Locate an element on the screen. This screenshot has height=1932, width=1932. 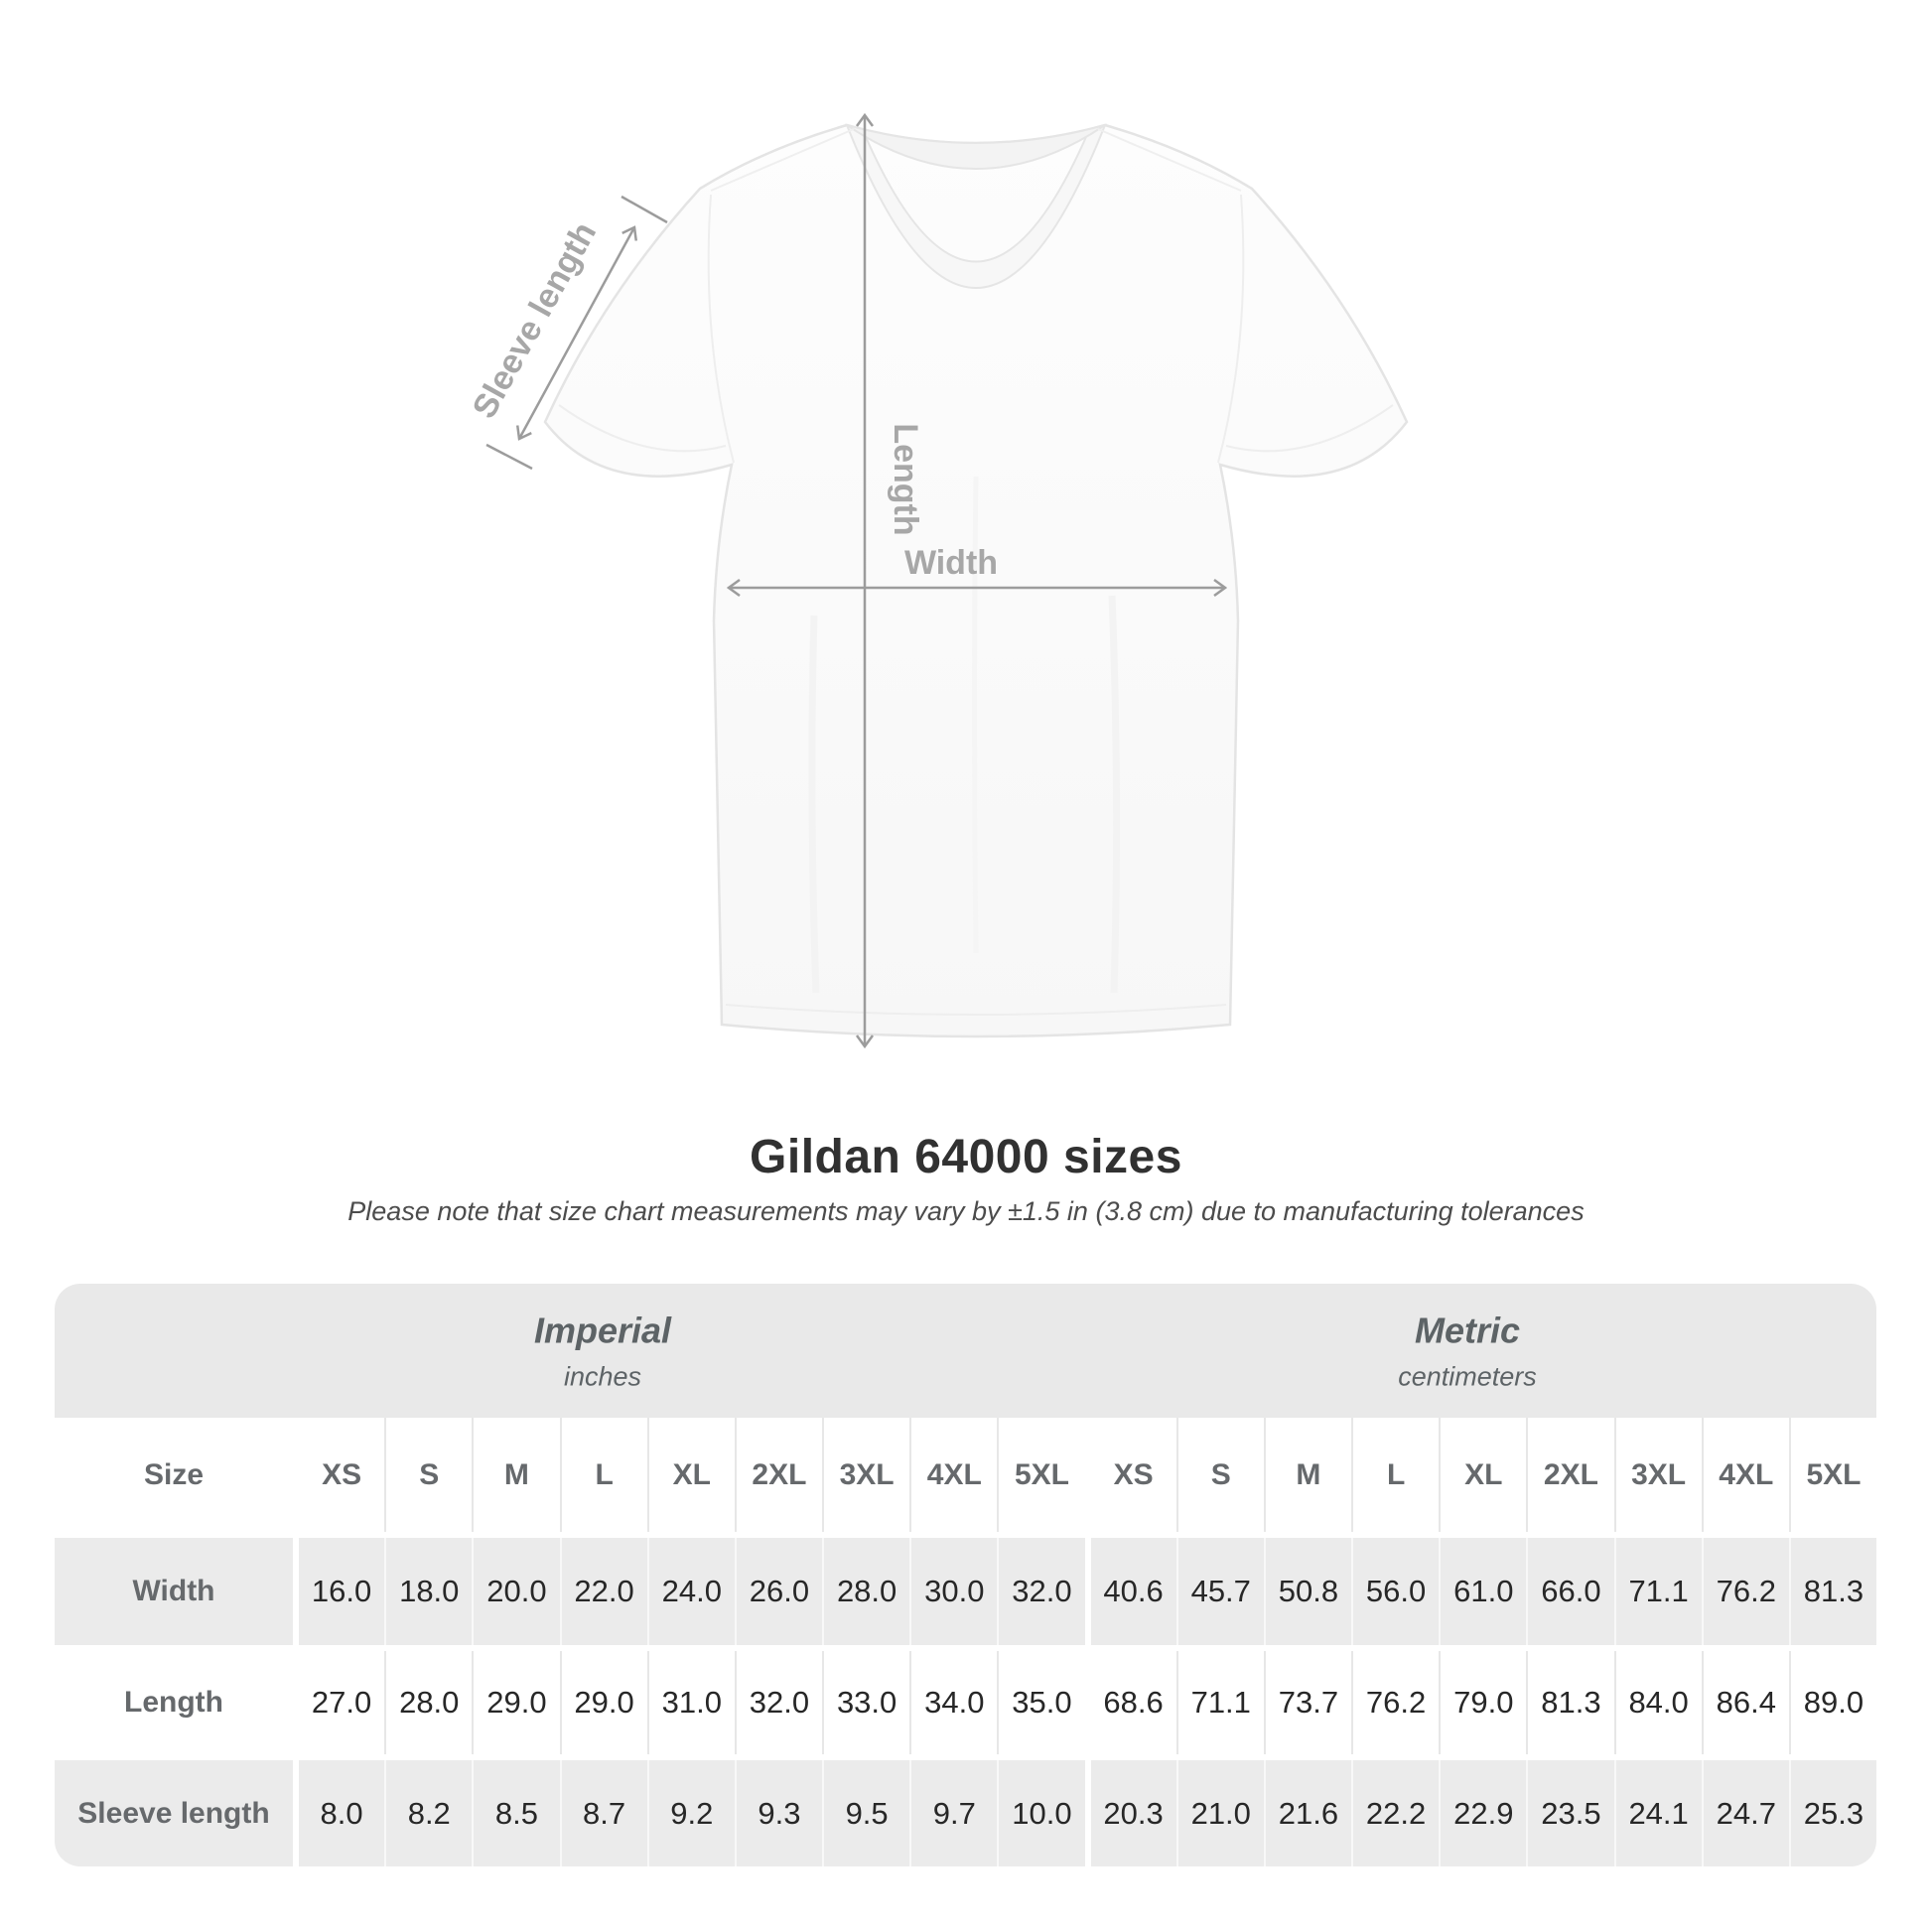
metric-value-group: 68.6 71.1 73.7 76.2 79.0 81.3 84.0 86.4 89.0 is located at coordinates (1483, 1703).